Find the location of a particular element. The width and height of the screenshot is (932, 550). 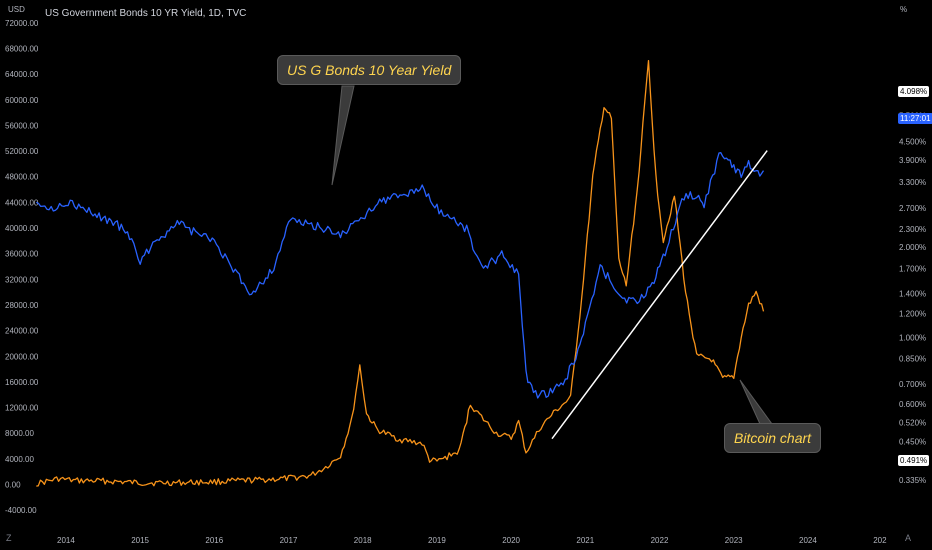

right-axis-tick-label: 0.600% is located at coordinates (912, 404).